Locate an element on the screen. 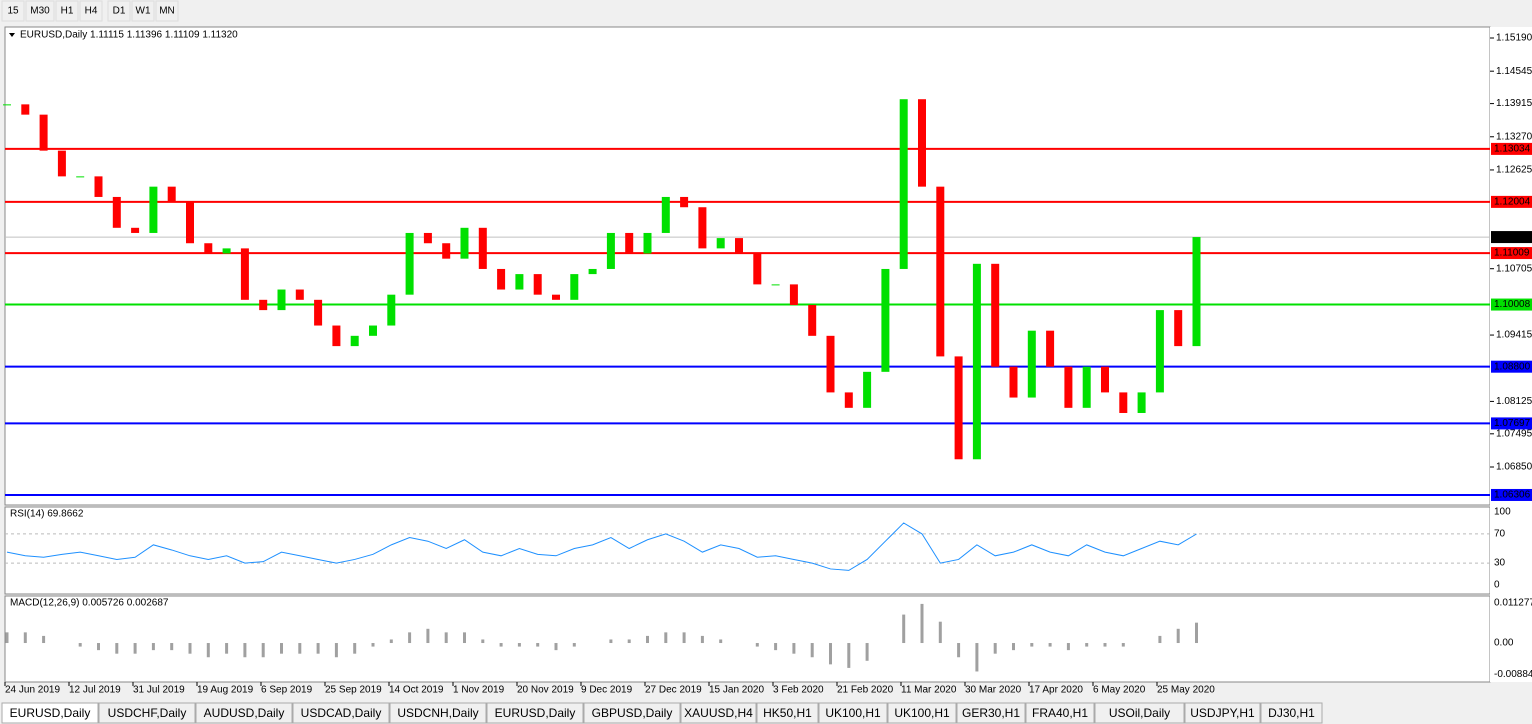 This screenshot has height=724, width=1532. x-tick-label: 14 Oct 2019 is located at coordinates (416, 690).